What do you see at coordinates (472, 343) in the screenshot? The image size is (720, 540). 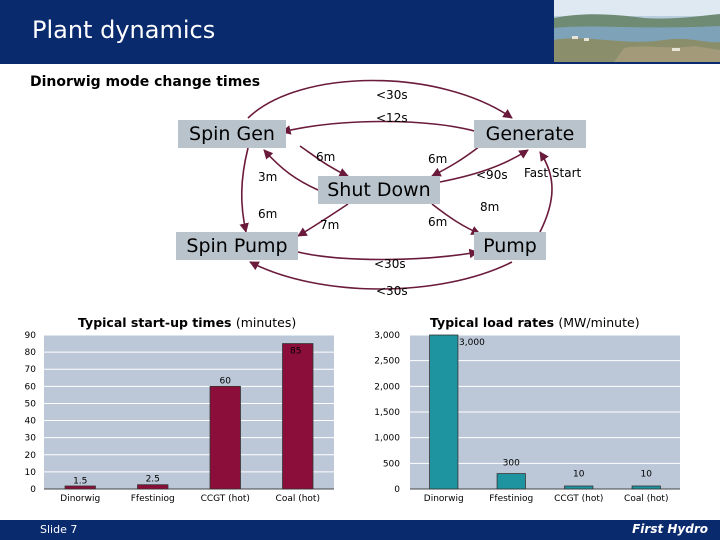 I see `data-label: 3,000` at bounding box center [472, 343].